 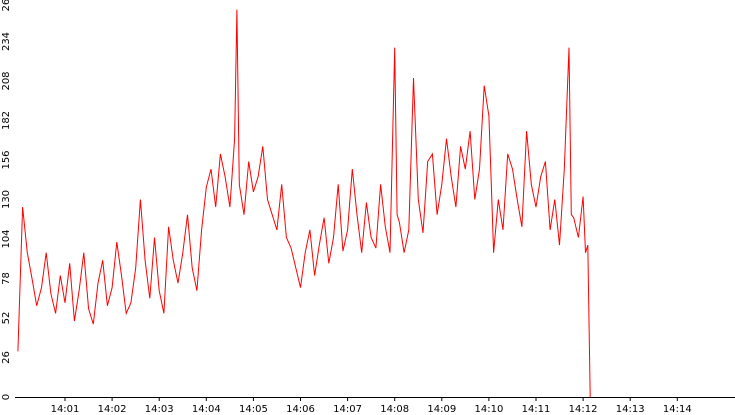 What do you see at coordinates (630, 409) in the screenshot?
I see `x-tick-label: 14:13` at bounding box center [630, 409].